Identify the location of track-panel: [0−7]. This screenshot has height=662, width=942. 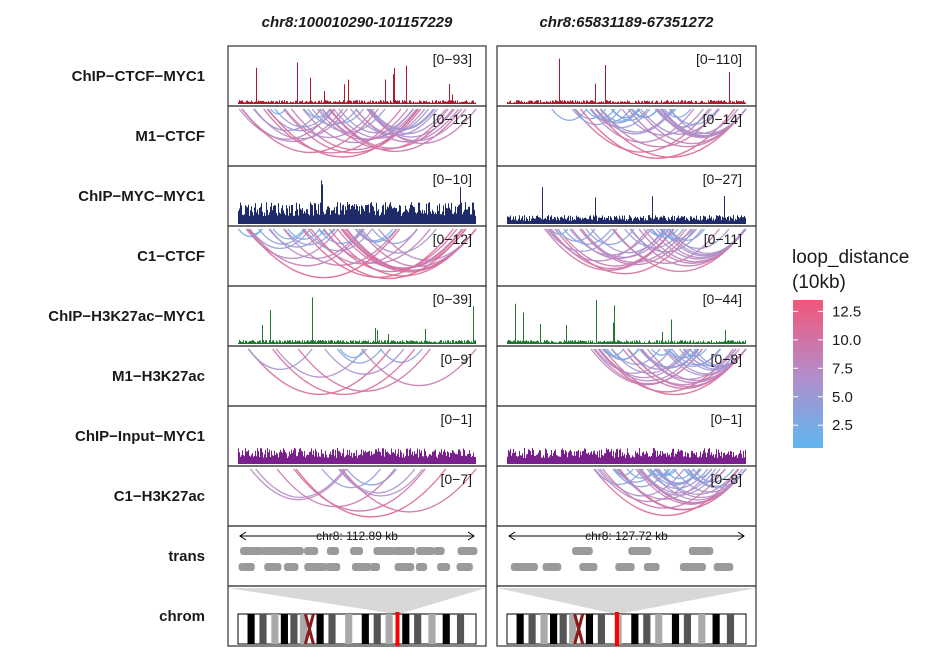
(357, 496).